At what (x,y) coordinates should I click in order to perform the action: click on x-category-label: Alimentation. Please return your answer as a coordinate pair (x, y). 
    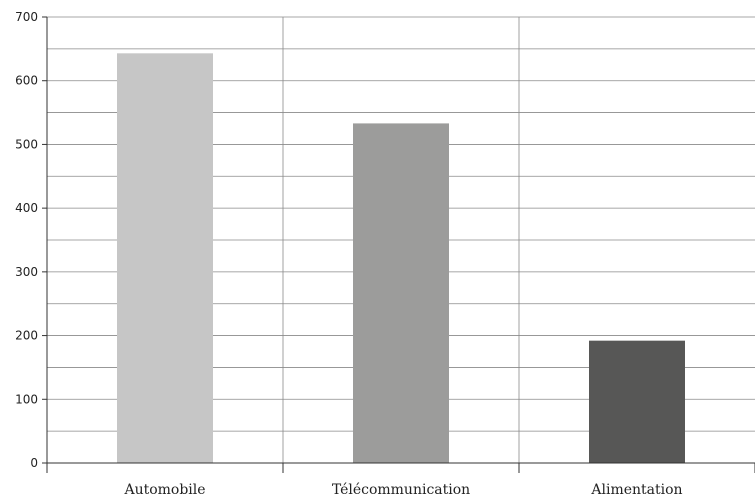
    Looking at the image, I should click on (636, 490).